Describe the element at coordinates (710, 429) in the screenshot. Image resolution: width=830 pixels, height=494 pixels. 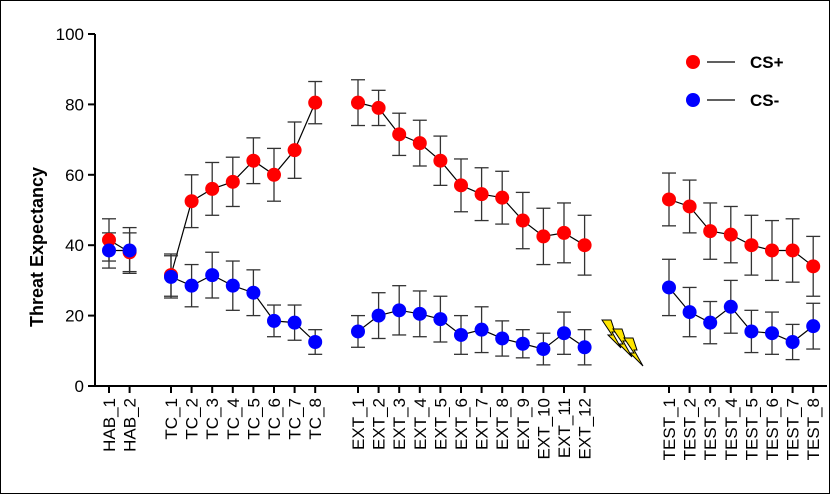
I see `x-tick-label: TEST_3` at that location.